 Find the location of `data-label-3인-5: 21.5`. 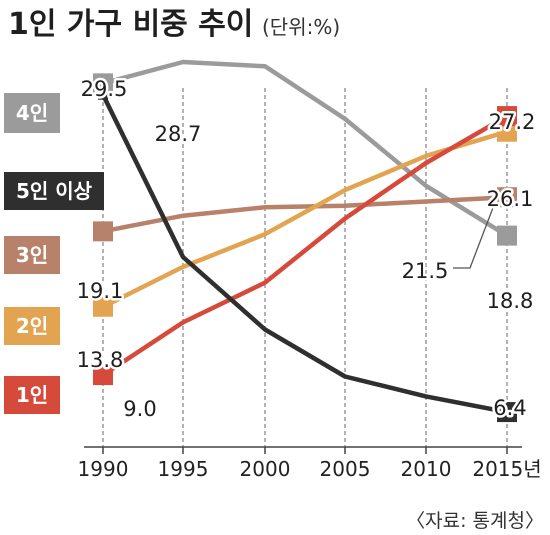

data-label-3인-5: 21.5 is located at coordinates (425, 271).